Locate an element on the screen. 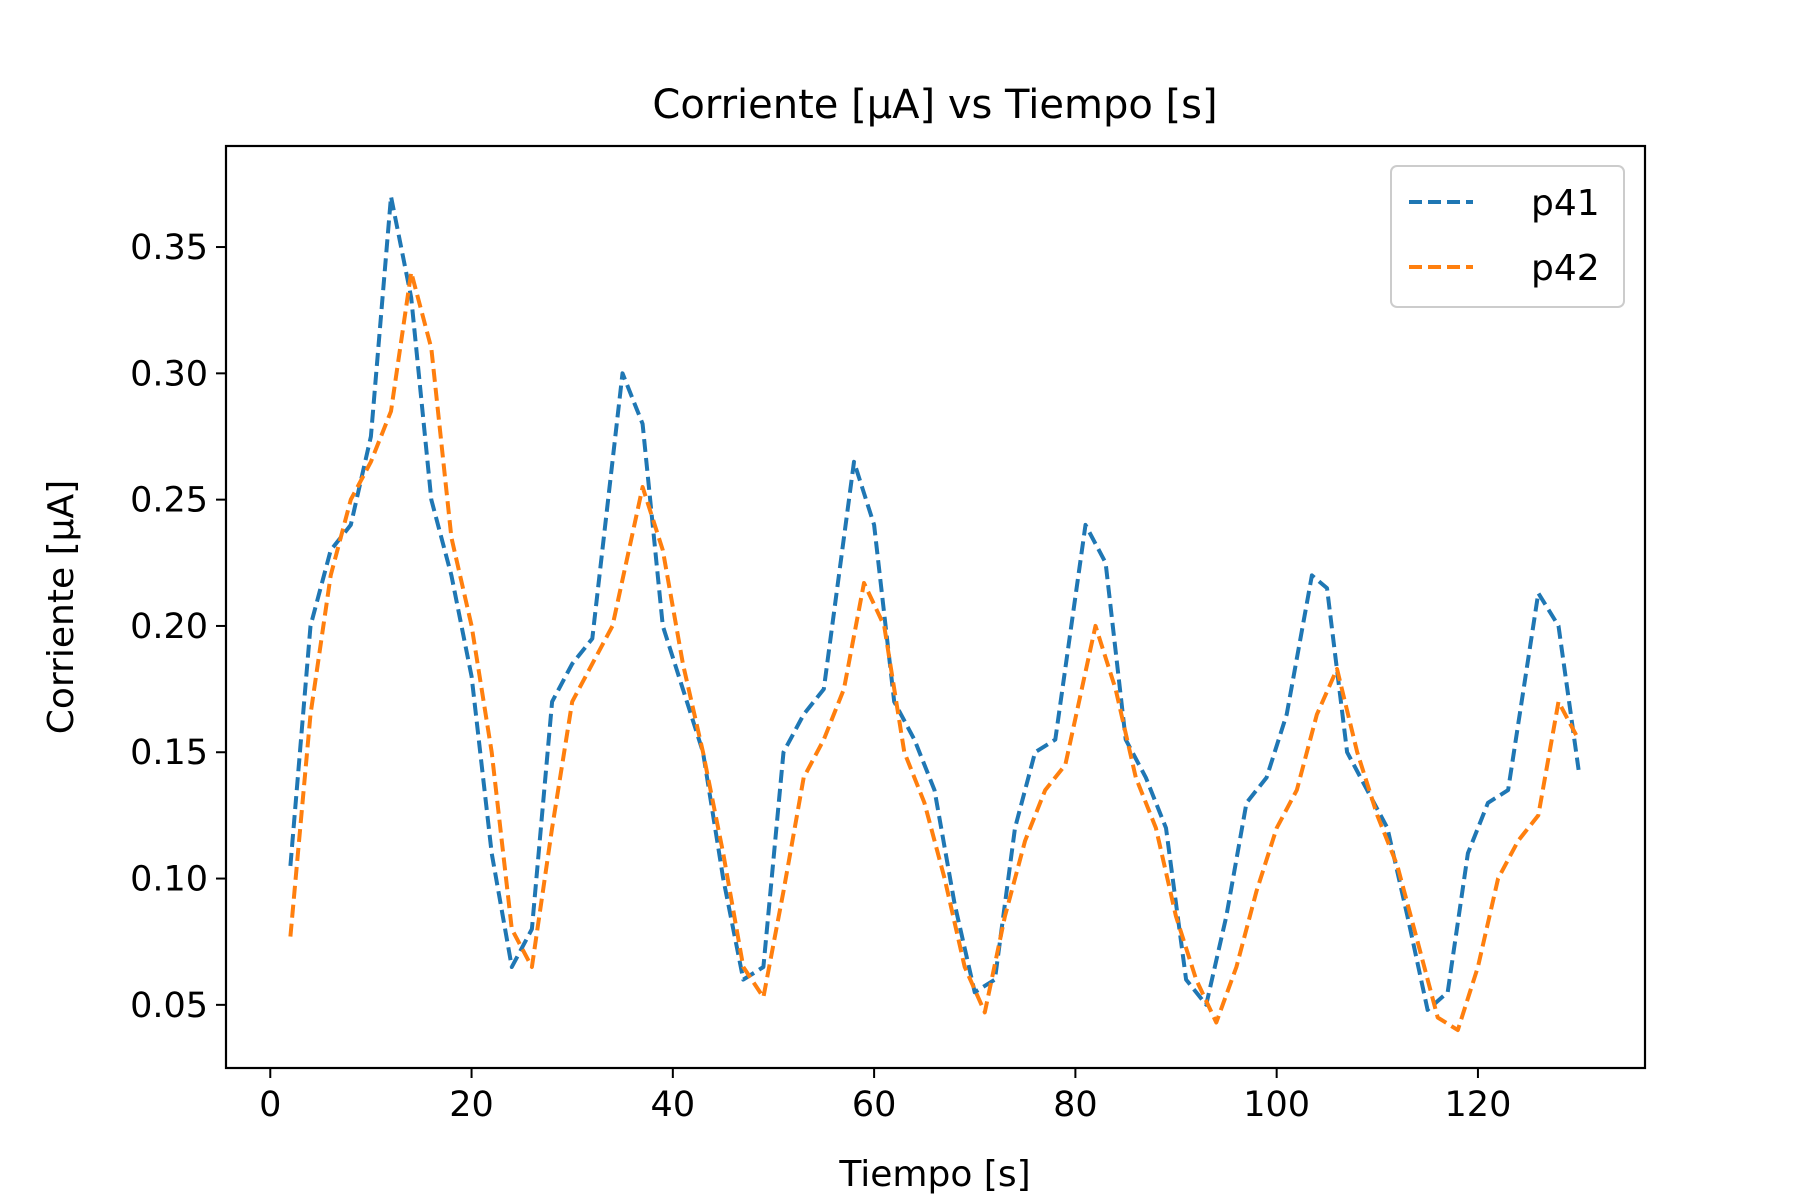  x-tick-label: 40 is located at coordinates (673, 1105).